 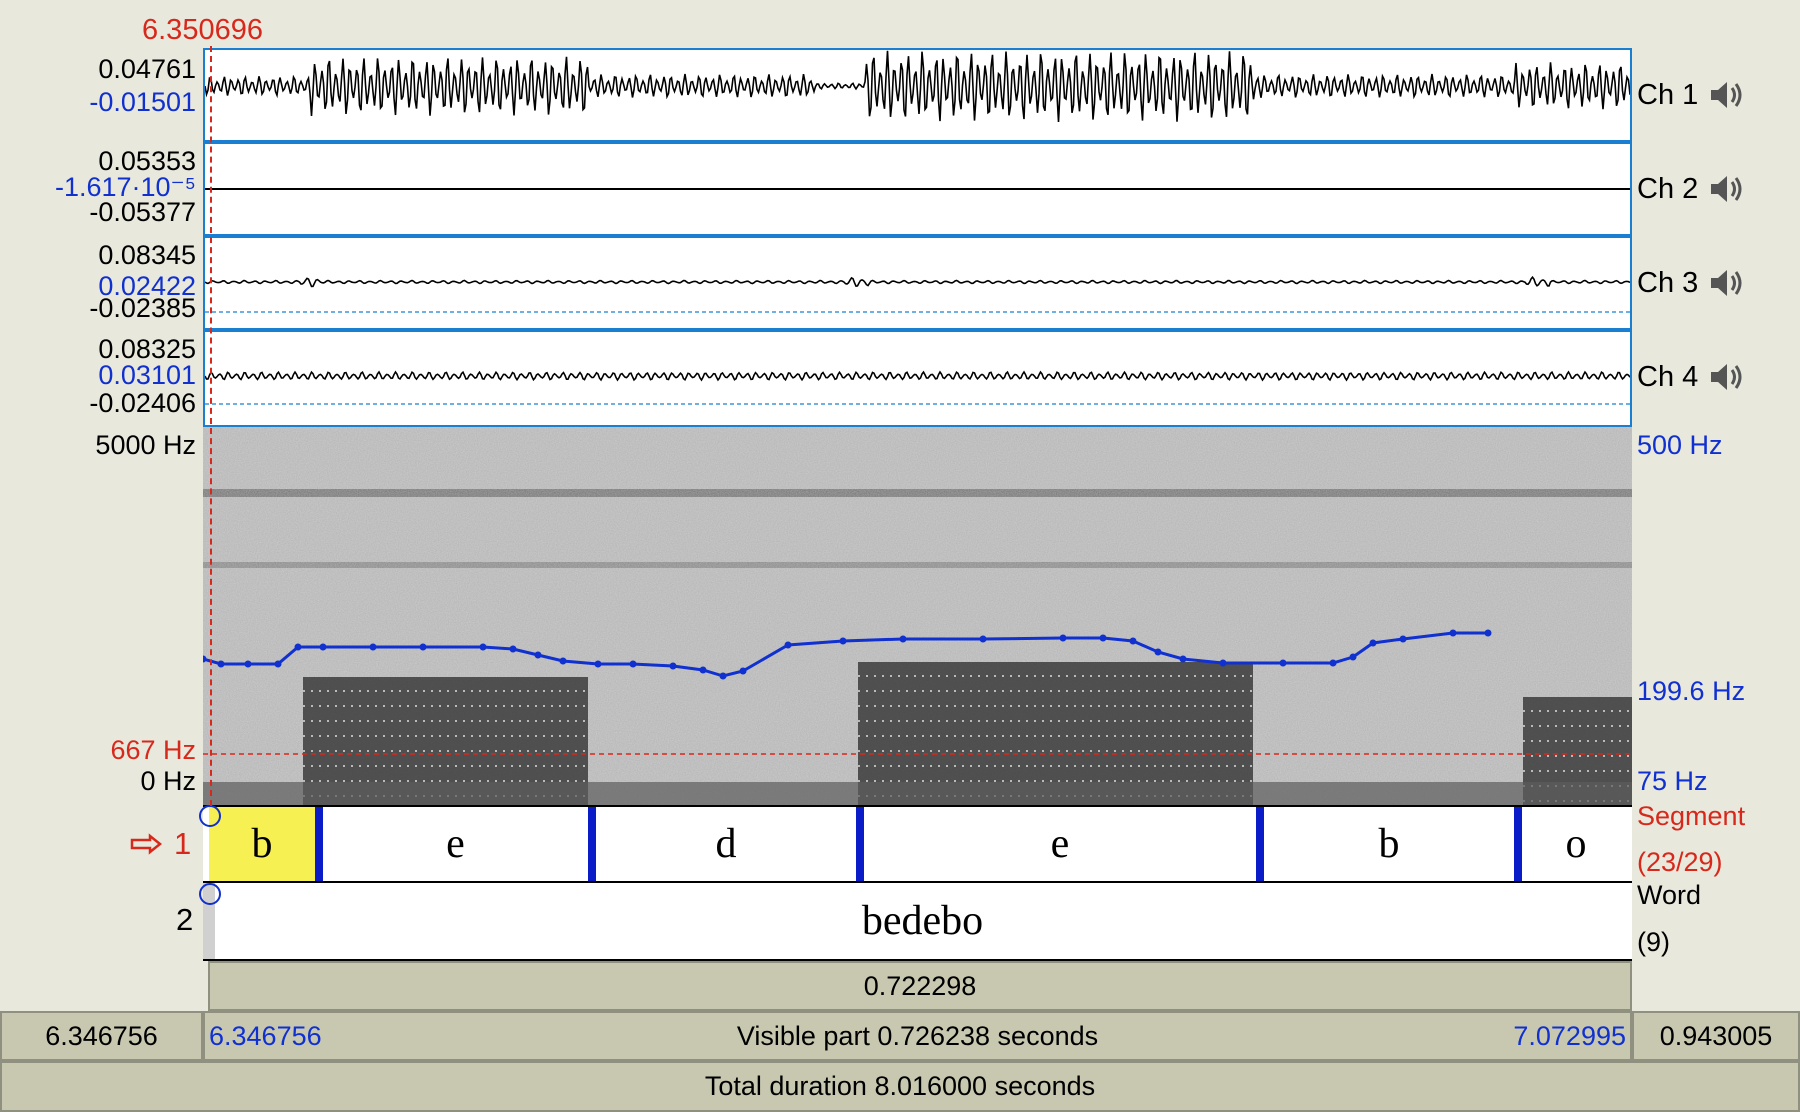 I want to click on selected-interval-highlight, so click(x=262, y=844).